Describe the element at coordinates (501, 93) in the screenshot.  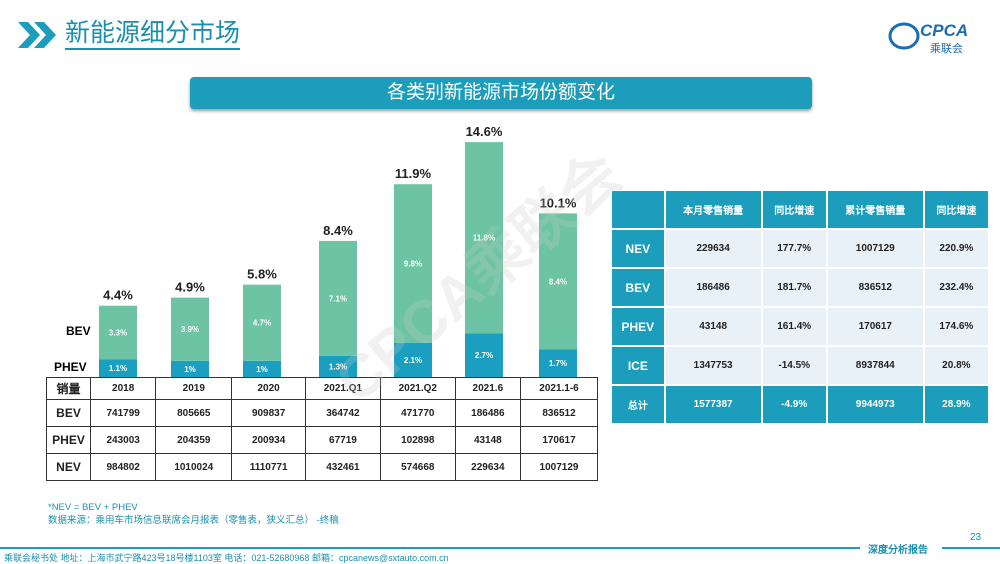
I see `chart-title-banner: 各类别新能源市场份额变化` at that location.